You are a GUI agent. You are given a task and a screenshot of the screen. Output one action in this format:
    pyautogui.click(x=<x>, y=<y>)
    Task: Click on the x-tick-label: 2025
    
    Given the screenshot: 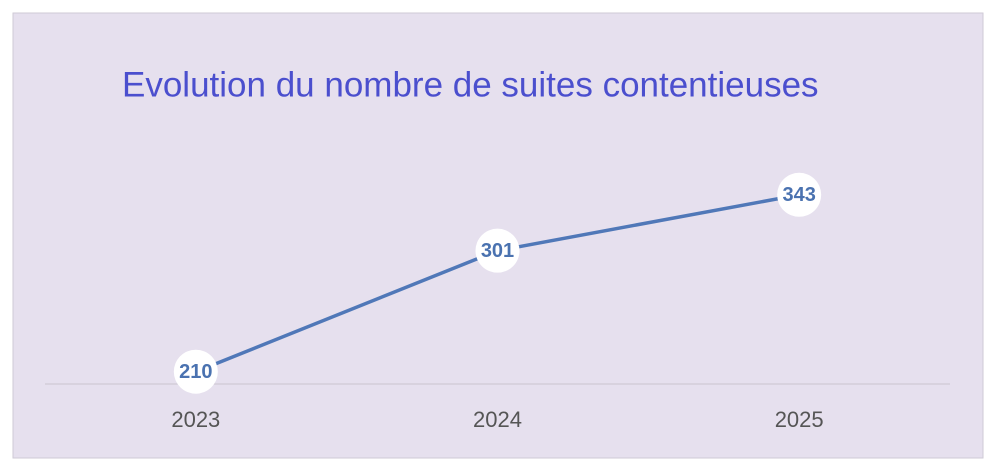 What is the action you would take?
    pyautogui.click(x=799, y=419)
    